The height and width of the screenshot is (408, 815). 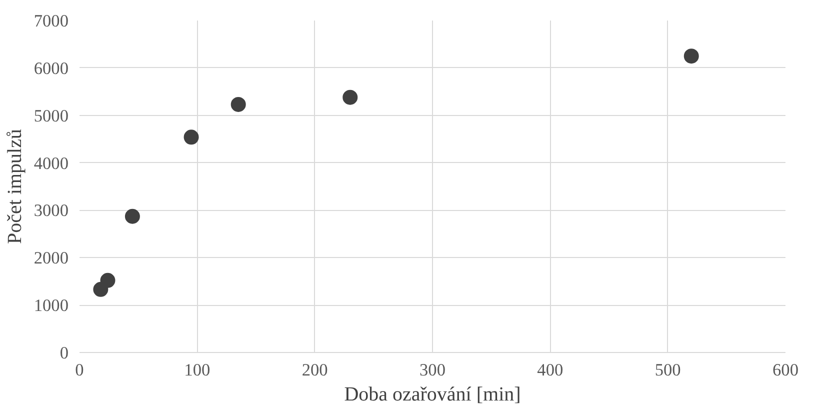 What do you see at coordinates (550, 370) in the screenshot?
I see `x-tick-label: 400` at bounding box center [550, 370].